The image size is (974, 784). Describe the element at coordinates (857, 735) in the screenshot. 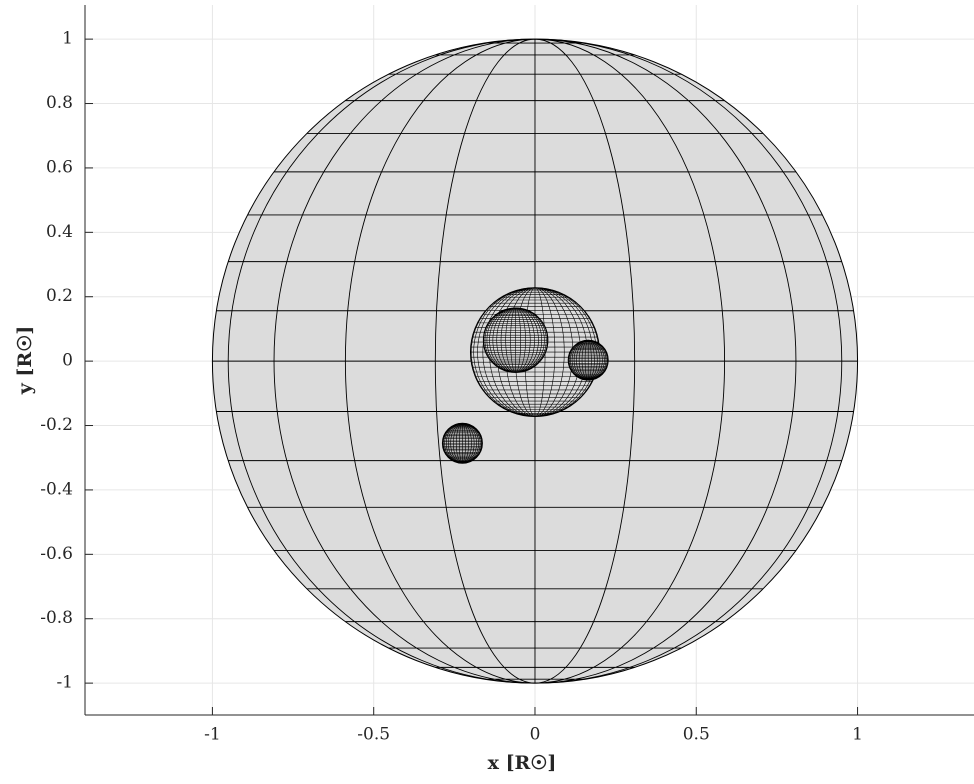

I see `x-tick-label: 1` at that location.